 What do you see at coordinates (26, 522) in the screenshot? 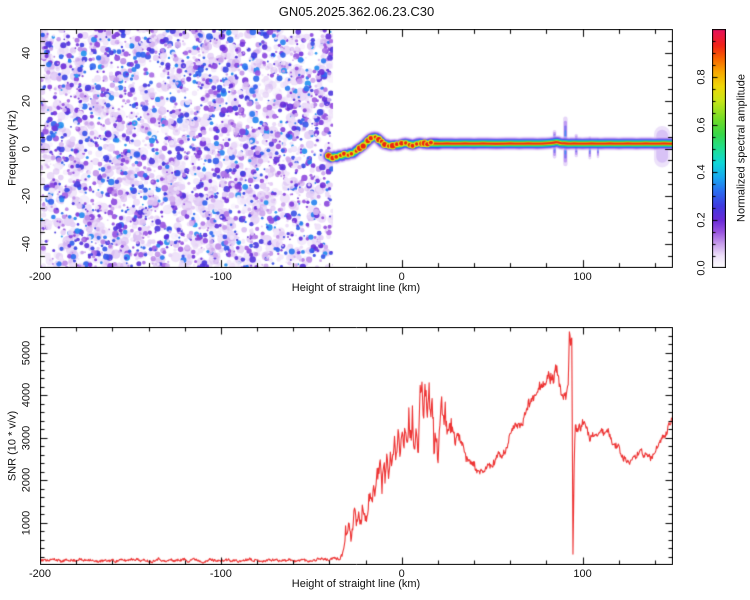
I see `y-tick-label: 1000` at bounding box center [26, 522].